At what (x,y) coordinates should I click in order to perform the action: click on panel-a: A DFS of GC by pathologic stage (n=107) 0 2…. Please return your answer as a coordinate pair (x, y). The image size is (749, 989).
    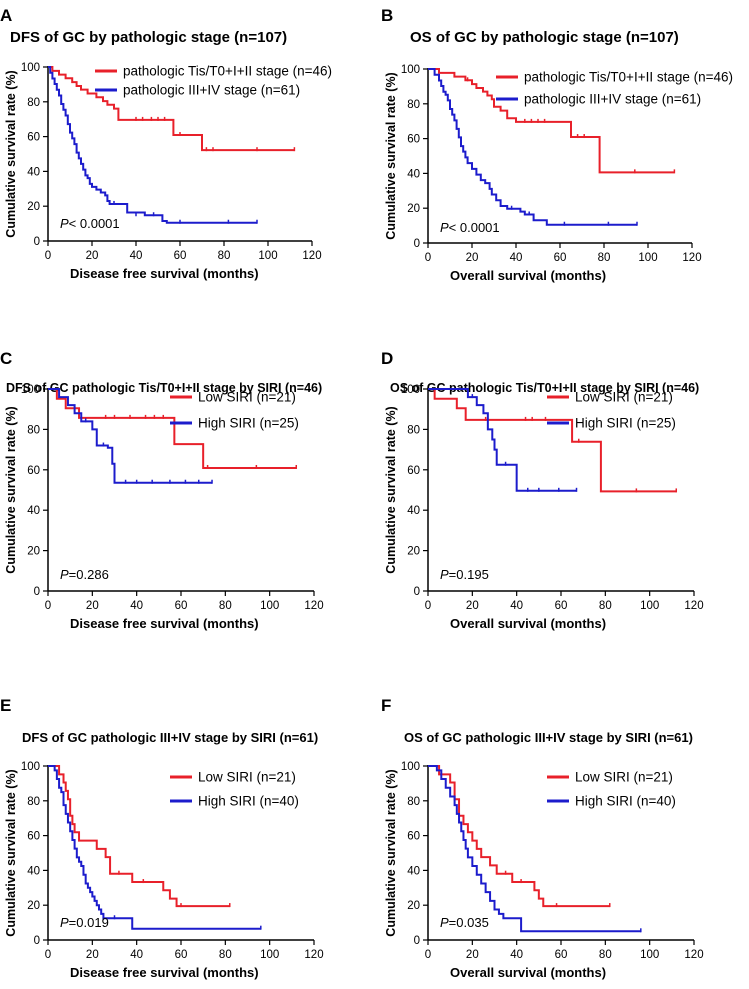
    Looking at the image, I should click on (166, 143).